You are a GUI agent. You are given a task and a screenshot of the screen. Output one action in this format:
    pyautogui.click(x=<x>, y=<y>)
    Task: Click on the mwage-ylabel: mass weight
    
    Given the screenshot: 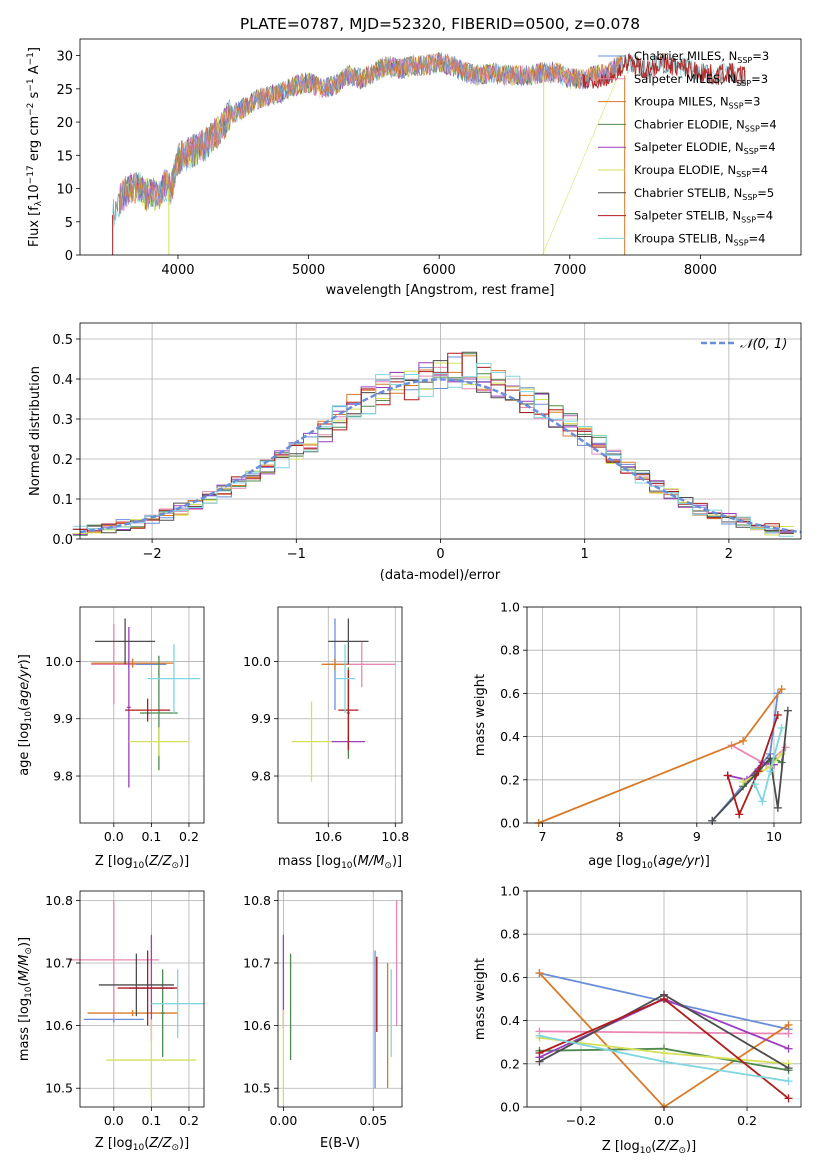 What is the action you would take?
    pyautogui.click(x=480, y=715)
    